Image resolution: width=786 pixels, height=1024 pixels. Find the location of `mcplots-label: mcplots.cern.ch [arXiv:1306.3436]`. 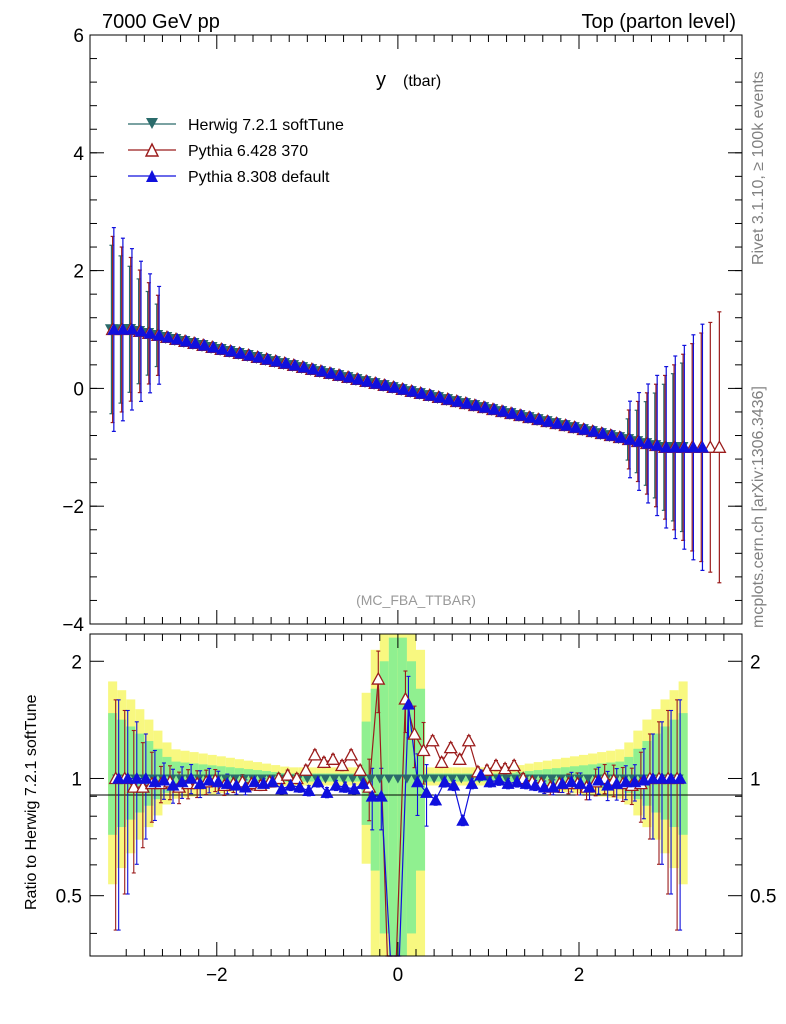

mcplots-label: mcplots.cern.ch [arXiv:1306.3436] is located at coordinates (758, 507).